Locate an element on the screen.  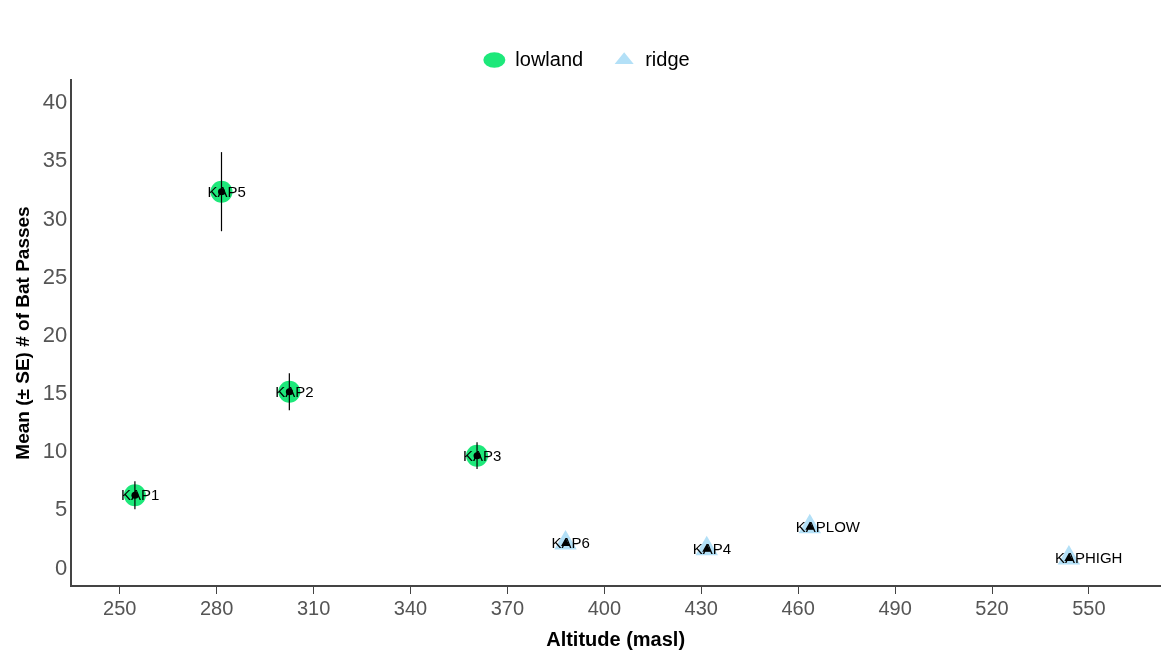
y-axis-title: Mean (± SE) # of Bat Passes is located at coordinates (22, 333).